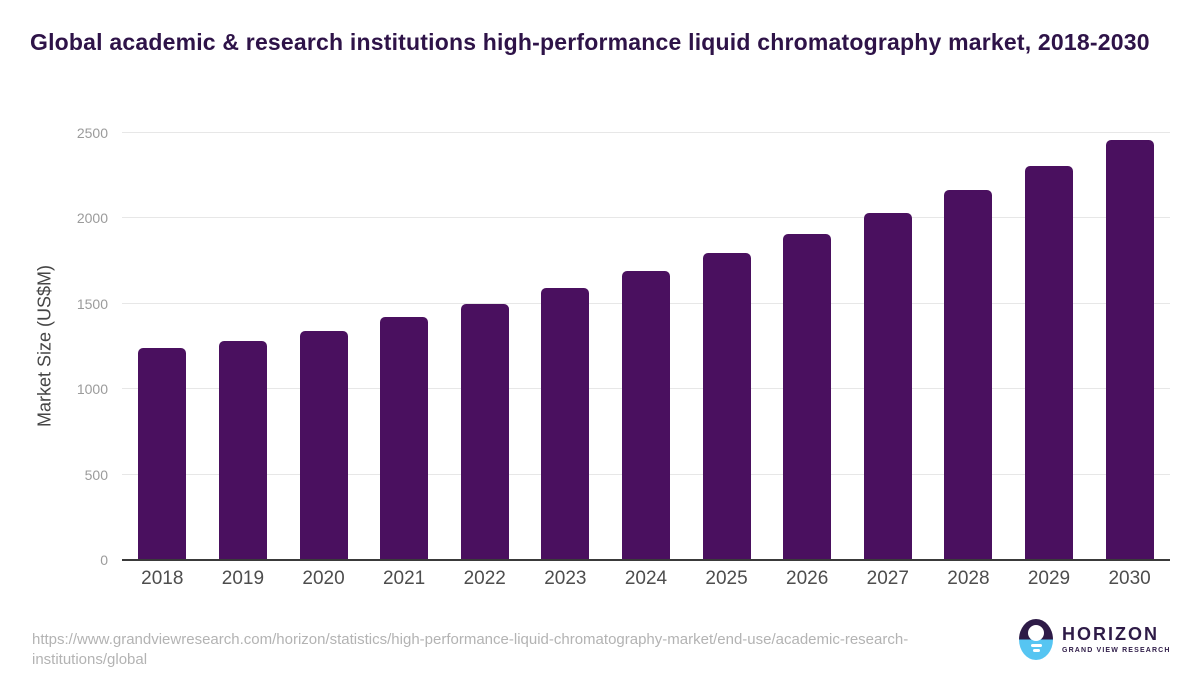 The height and width of the screenshot is (675, 1200). What do you see at coordinates (323, 578) in the screenshot?
I see `x-tick-label: 2020` at bounding box center [323, 578].